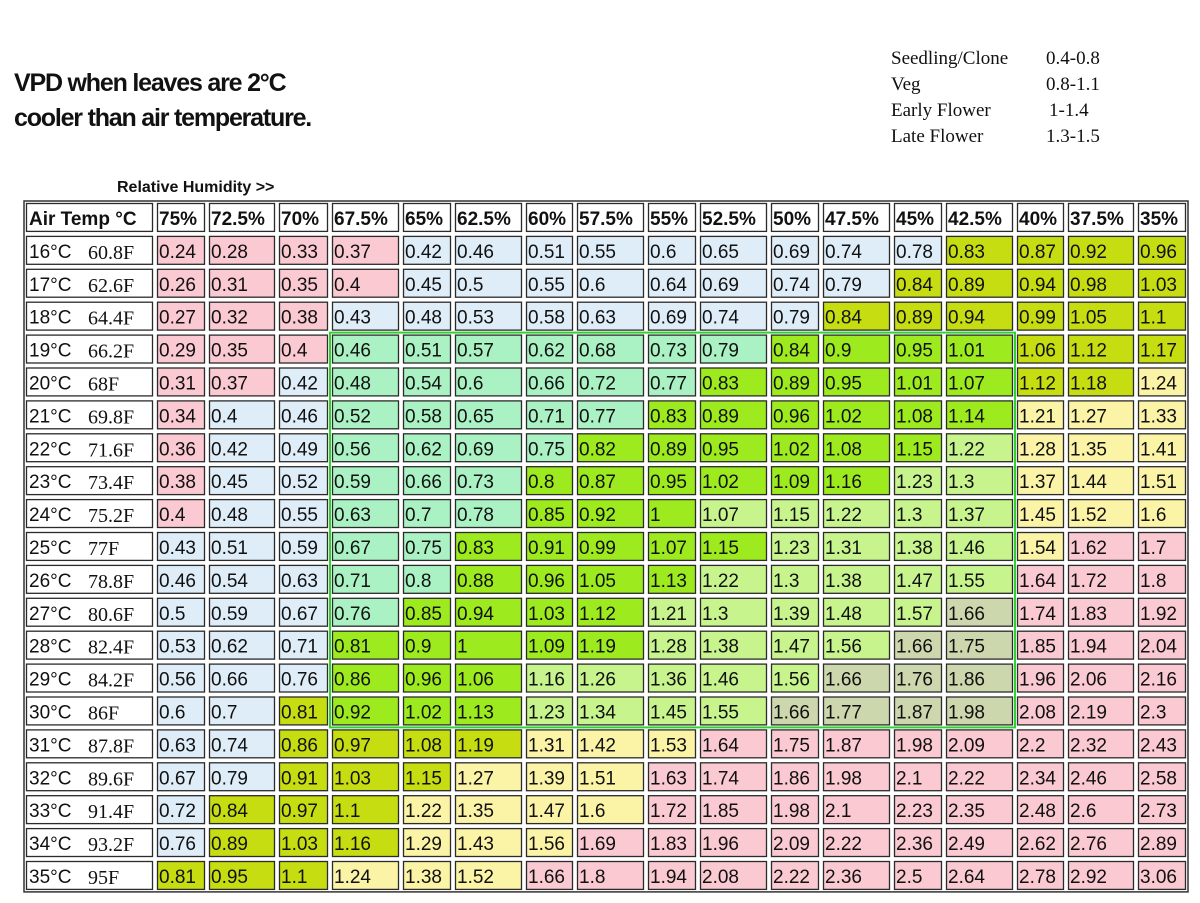 This screenshot has height=903, width=1200. What do you see at coordinates (966, 351) in the screenshot?
I see `vpd-value: 1.01` at bounding box center [966, 351].